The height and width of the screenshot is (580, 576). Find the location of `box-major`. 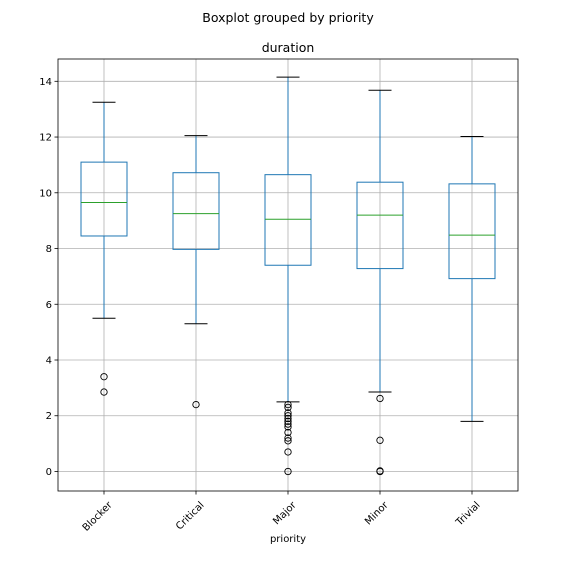

box-major is located at coordinates (288, 276).